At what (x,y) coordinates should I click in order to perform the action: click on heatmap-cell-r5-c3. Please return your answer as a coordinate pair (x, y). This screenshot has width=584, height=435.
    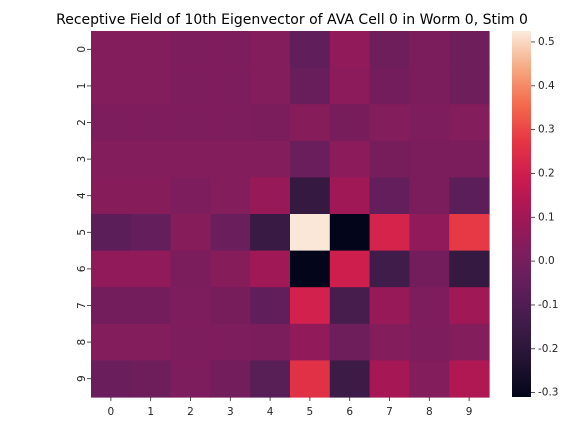
    Looking at the image, I should click on (230, 233).